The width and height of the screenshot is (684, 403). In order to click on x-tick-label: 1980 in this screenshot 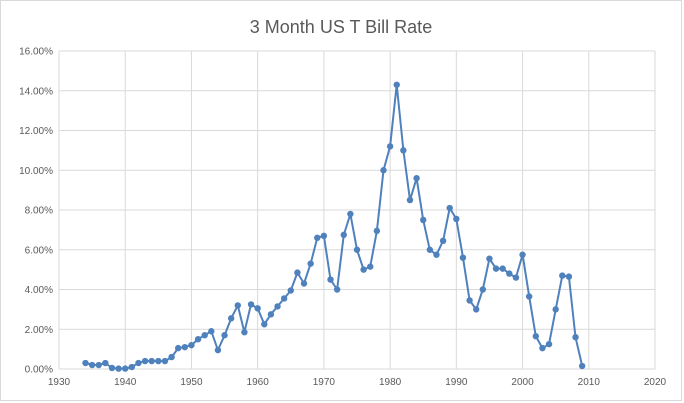, I will do `click(390, 382)`.